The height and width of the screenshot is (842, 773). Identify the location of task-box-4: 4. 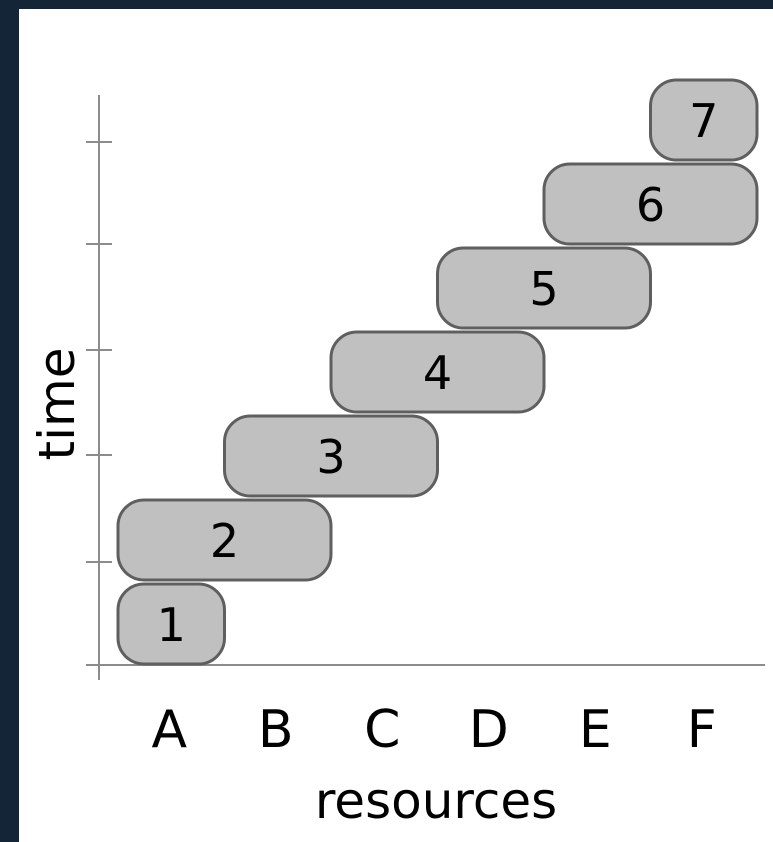
(437, 372).